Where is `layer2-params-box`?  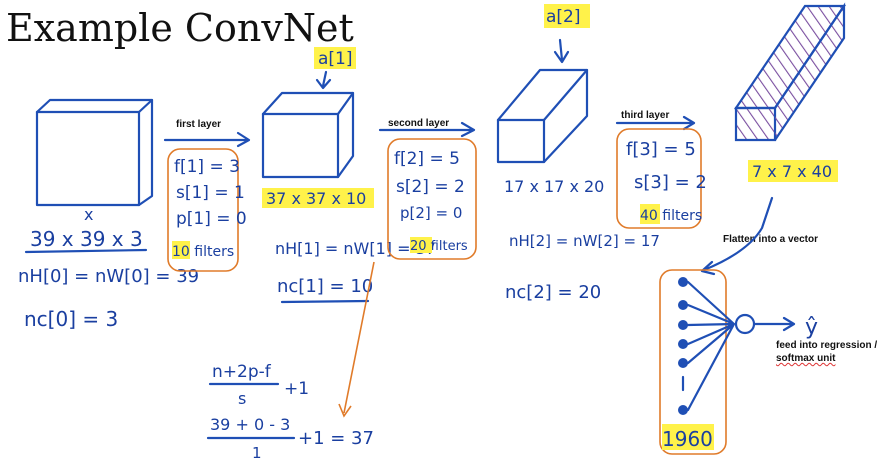 layer2-params-box is located at coordinates (432, 199).